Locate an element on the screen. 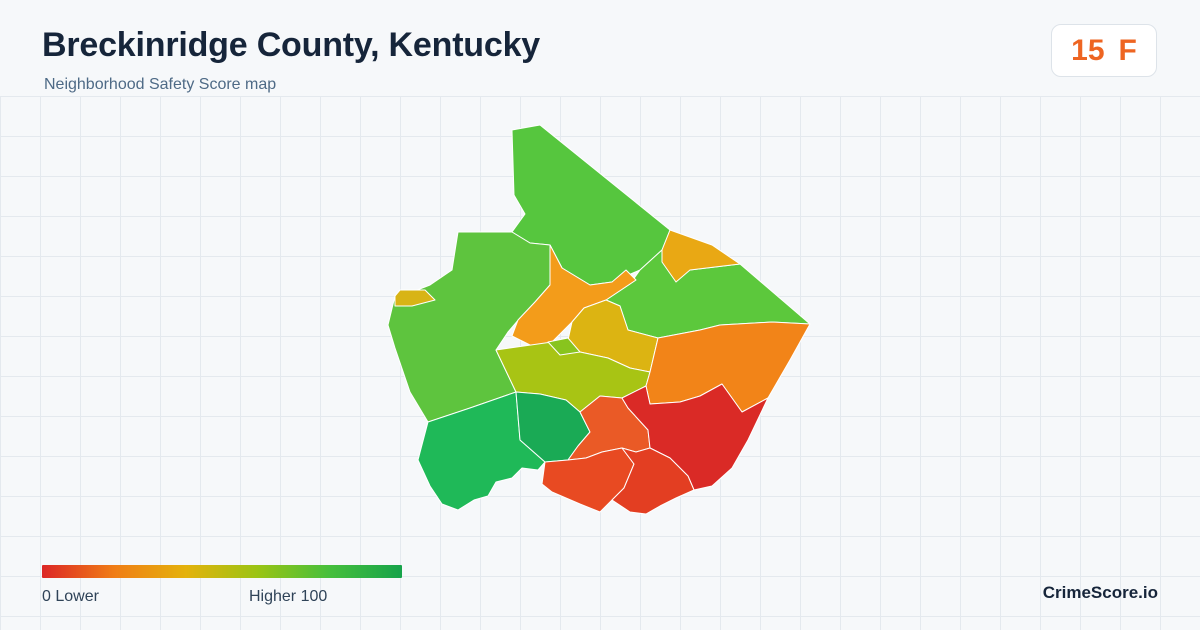 The height and width of the screenshot is (630, 1200). region-ne-small is located at coordinates (701, 256).